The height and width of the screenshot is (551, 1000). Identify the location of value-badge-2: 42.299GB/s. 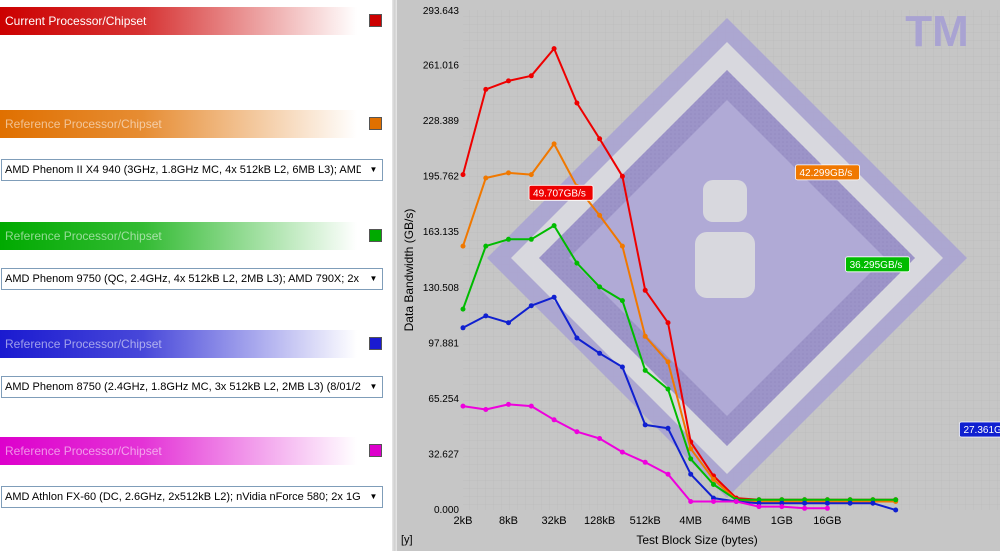
(827, 172).